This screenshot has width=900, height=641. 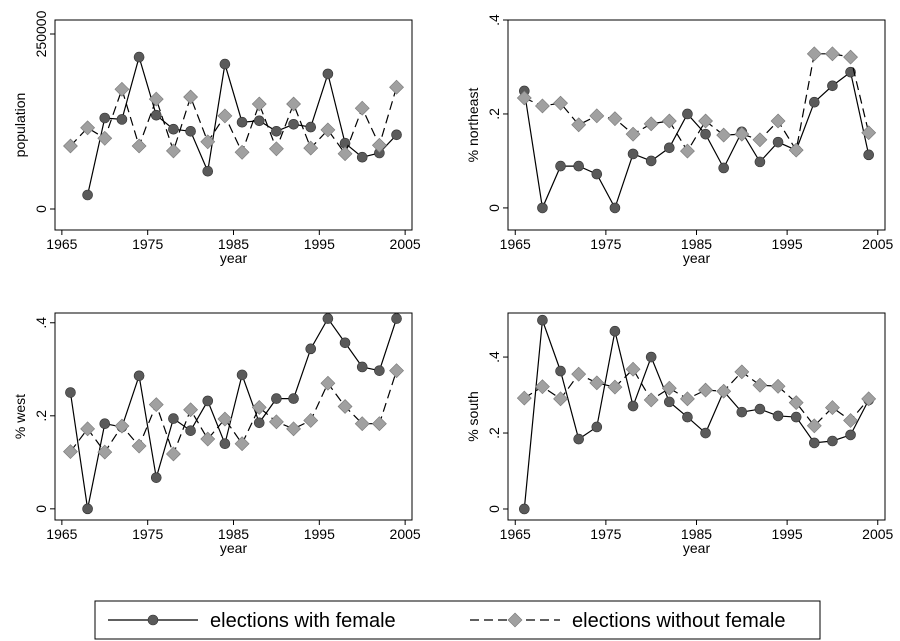 What do you see at coordinates (494, 114) in the screenshot?
I see `y-tick-label: .2` at bounding box center [494, 114].